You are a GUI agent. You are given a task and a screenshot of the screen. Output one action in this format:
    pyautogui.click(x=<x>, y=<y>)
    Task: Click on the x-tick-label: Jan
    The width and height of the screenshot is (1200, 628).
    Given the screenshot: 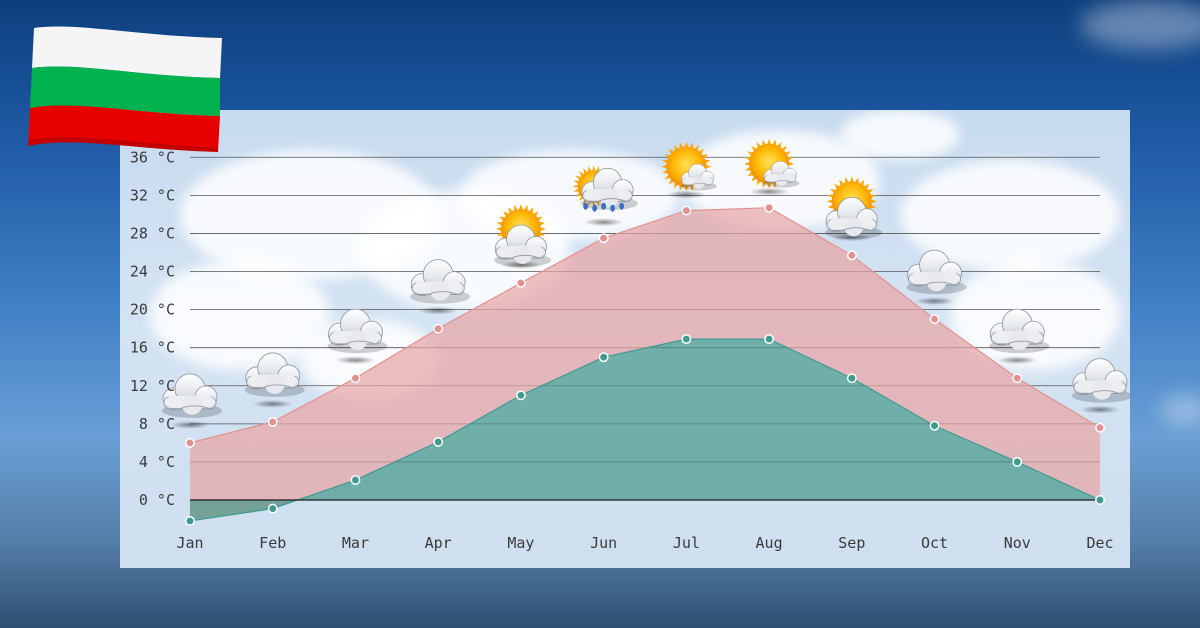 What is the action you would take?
    pyautogui.click(x=189, y=543)
    